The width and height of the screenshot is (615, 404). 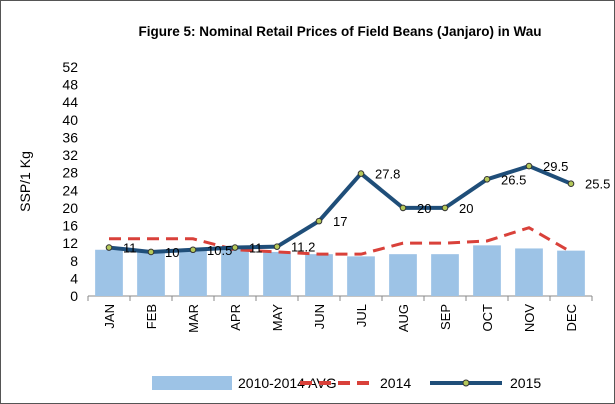 What do you see at coordinates (70, 102) in the screenshot?
I see `y-tick-label: 44` at bounding box center [70, 102].